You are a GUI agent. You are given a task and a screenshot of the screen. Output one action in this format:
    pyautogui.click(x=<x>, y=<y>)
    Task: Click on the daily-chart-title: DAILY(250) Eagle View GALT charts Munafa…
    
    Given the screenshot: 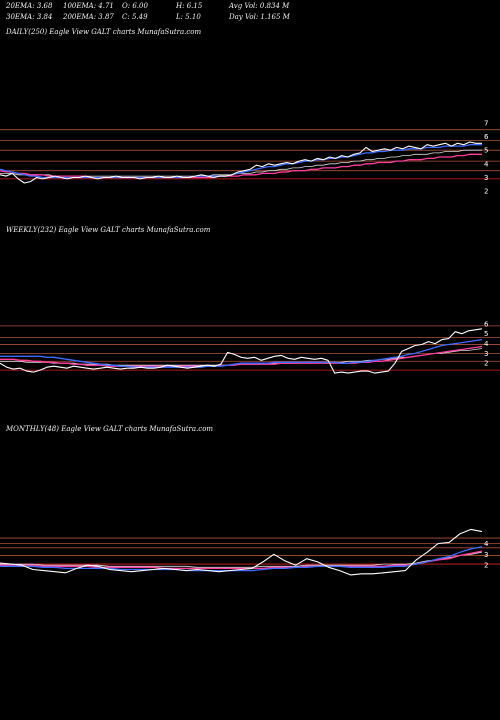 What is the action you would take?
    pyautogui.click(x=104, y=32)
    